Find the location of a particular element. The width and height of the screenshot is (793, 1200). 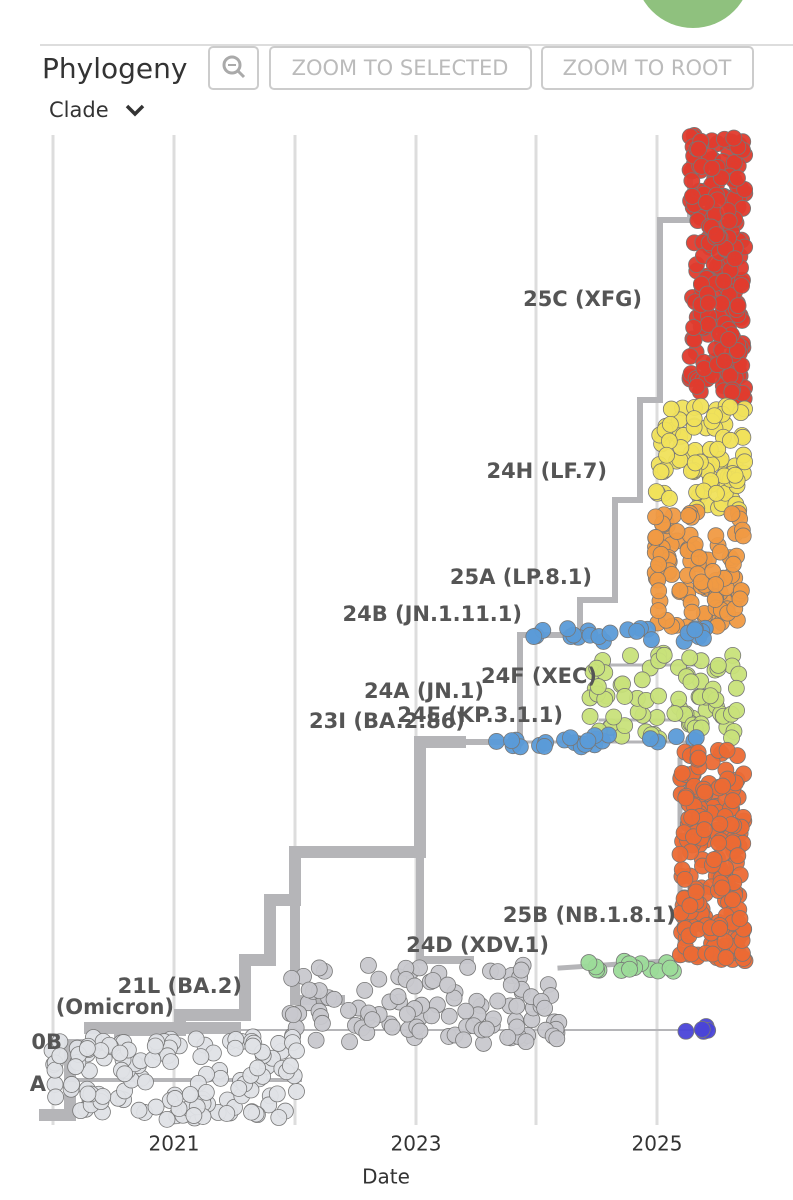

clade-label: 24F (XEC) is located at coordinates (539, 676).